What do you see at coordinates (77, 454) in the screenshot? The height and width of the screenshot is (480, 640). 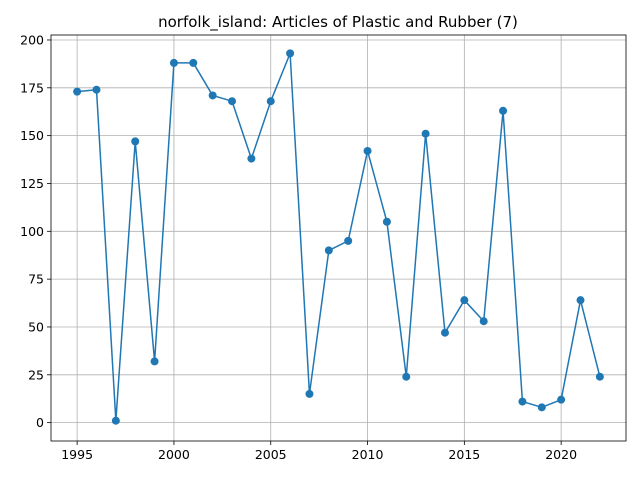 I see `x-tick-label: 1995` at bounding box center [77, 454].